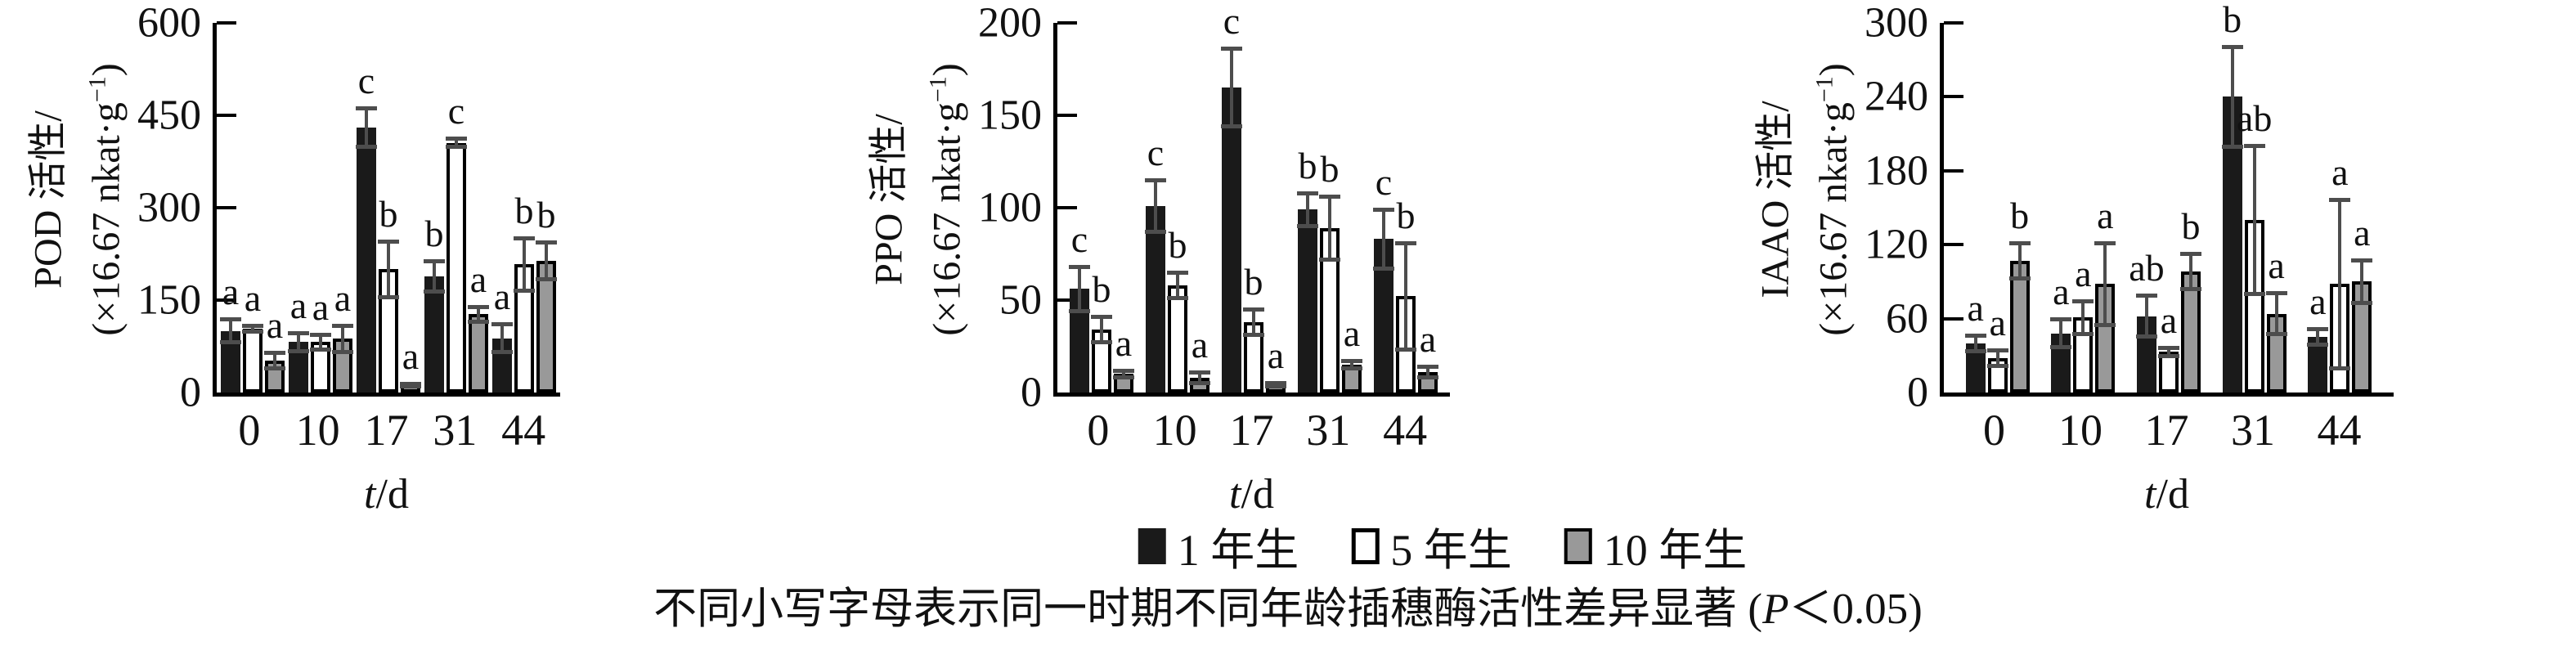 The width and height of the screenshot is (2576, 646). Describe the element at coordinates (2147, 268) in the screenshot. I see `sig-letter: ab` at that location.